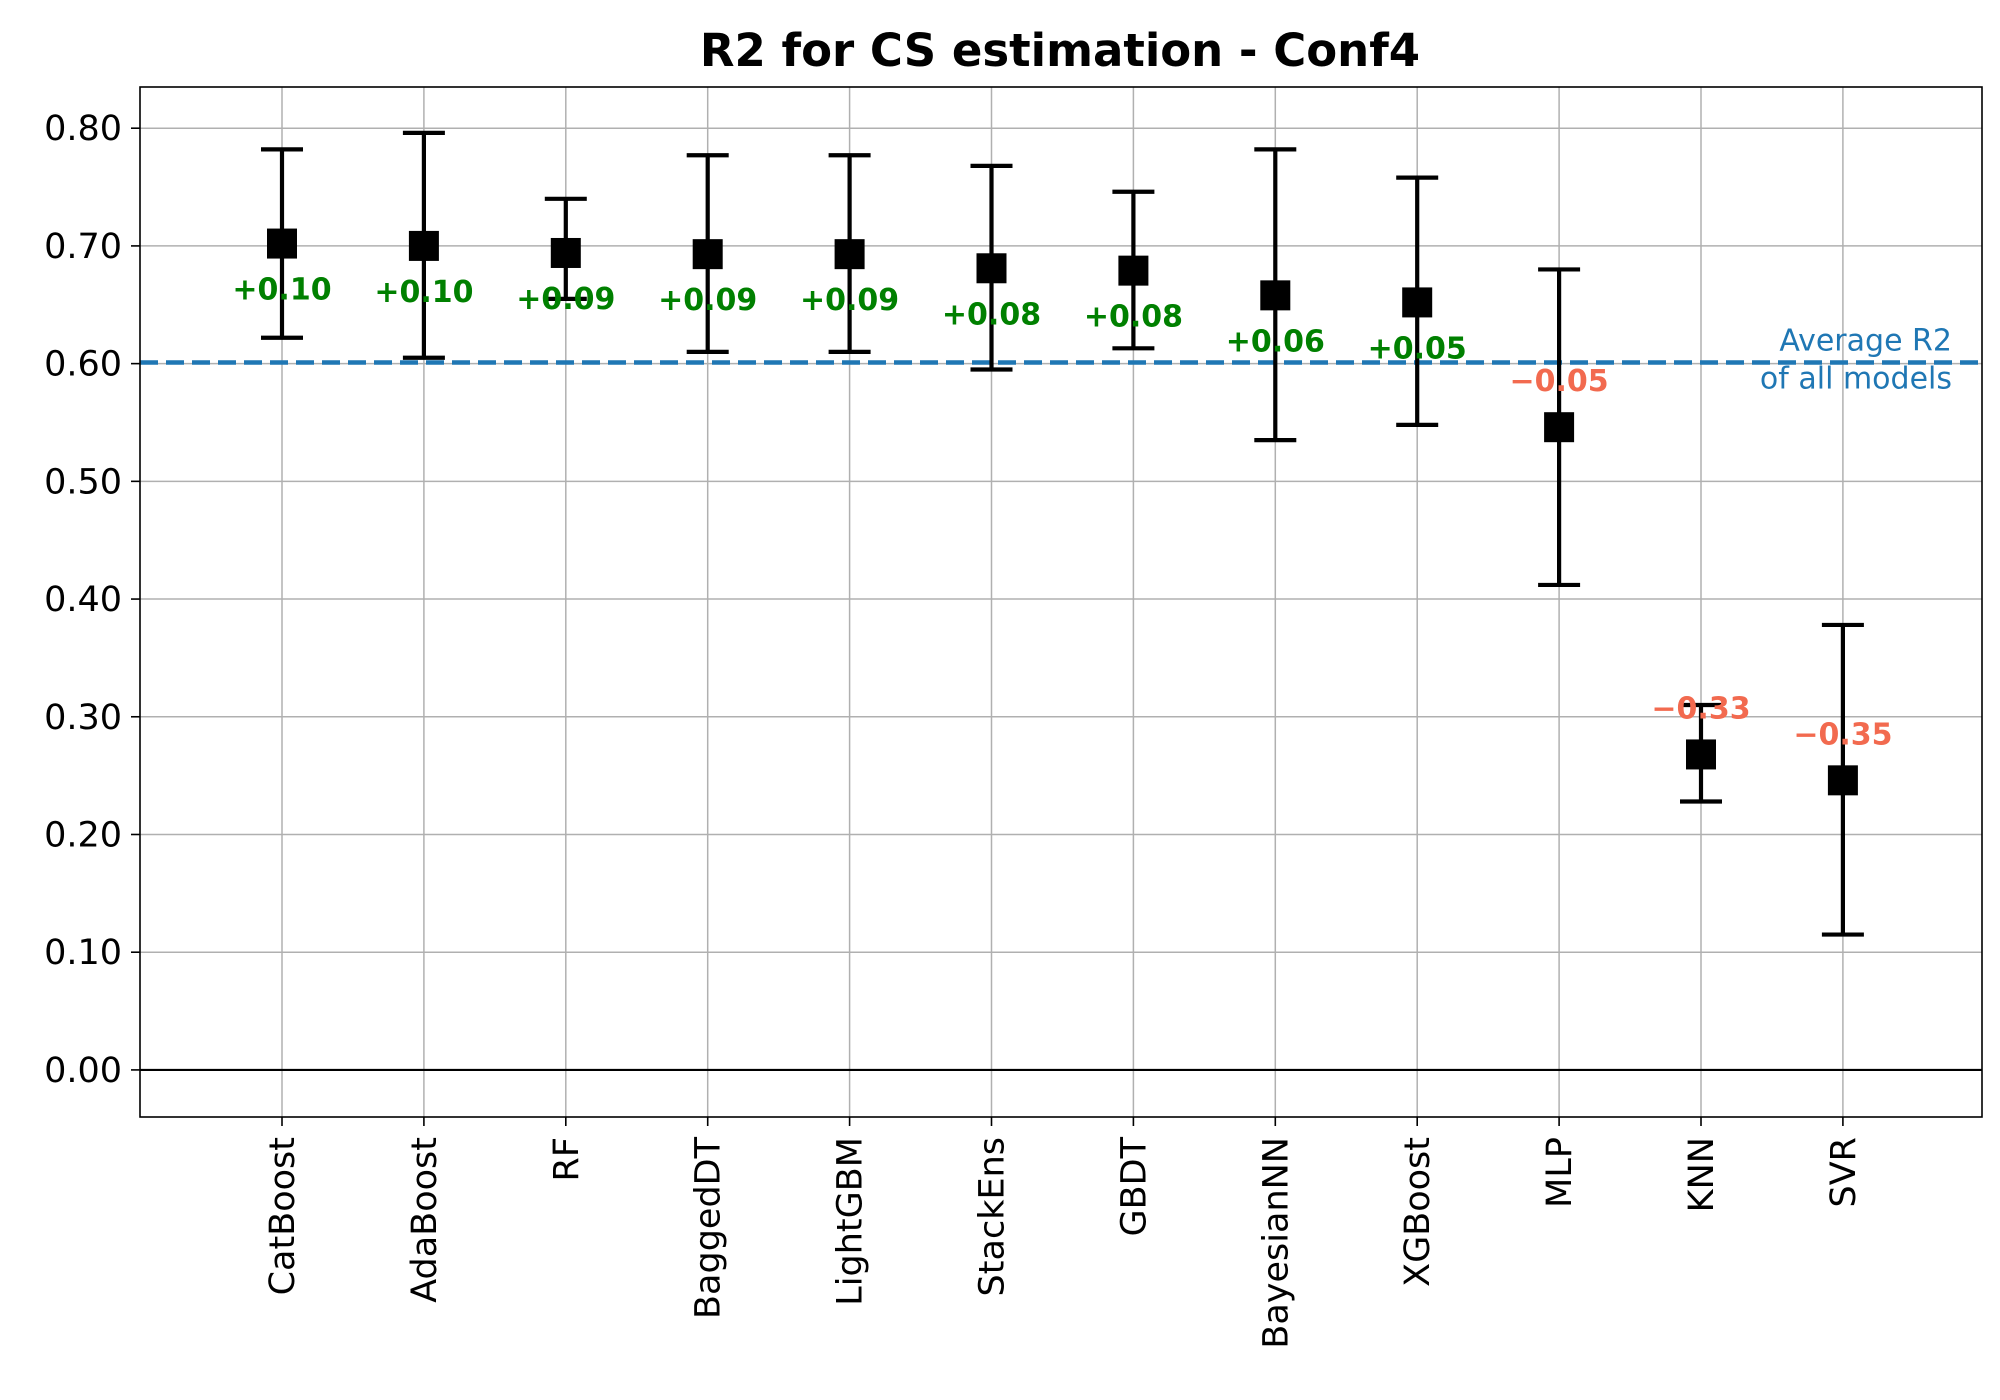 The width and height of the screenshot is (2000, 1400). Describe the element at coordinates (83, 1071) in the screenshot. I see `y-tick-label: 0.00` at that location.